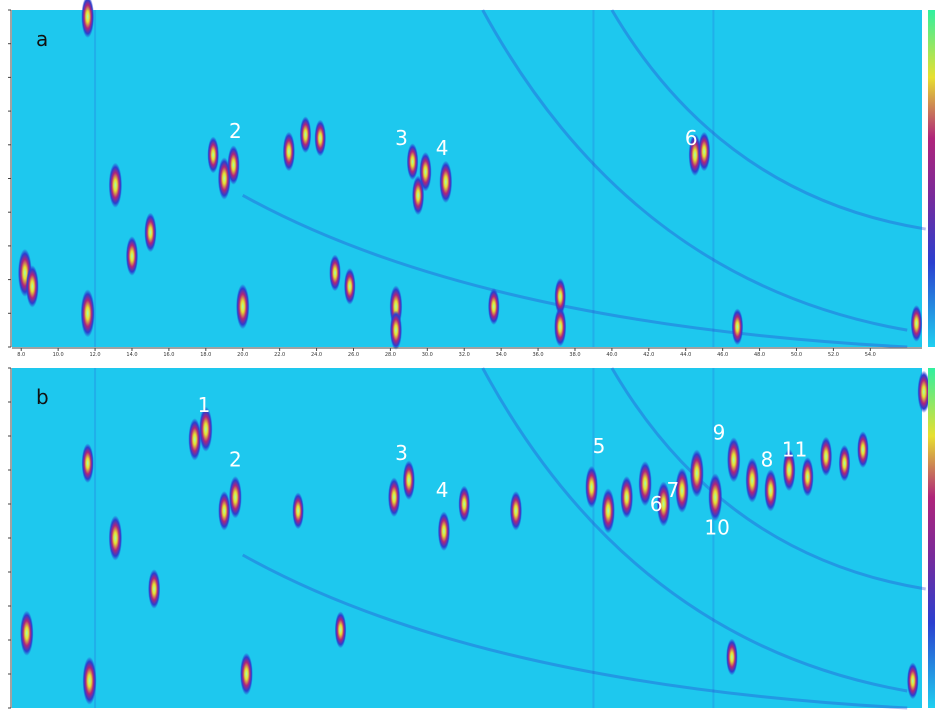  What do you see at coordinates (316, 355) in the screenshot?
I see `x-tick-label: 24.0` at bounding box center [316, 355].